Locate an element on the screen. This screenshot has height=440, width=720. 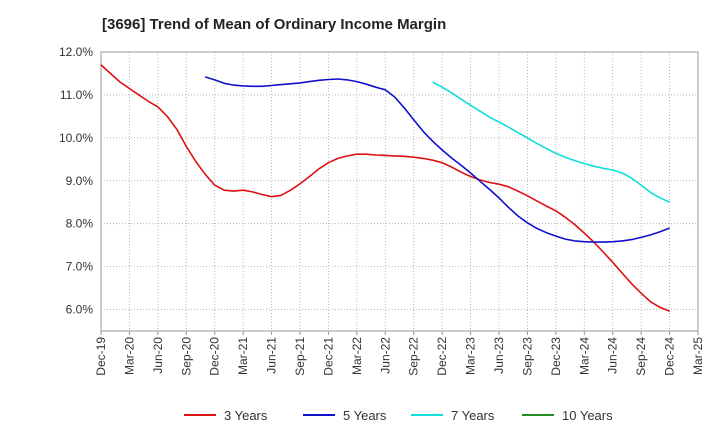
x-tick-label: Sep-21 is located at coordinates (300, 356).